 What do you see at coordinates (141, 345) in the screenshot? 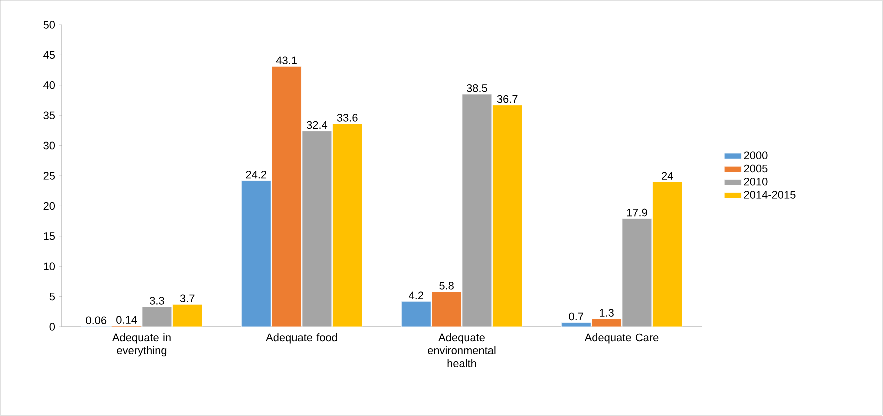
I see `x-tick-label: Adequate in everything` at bounding box center [141, 345].